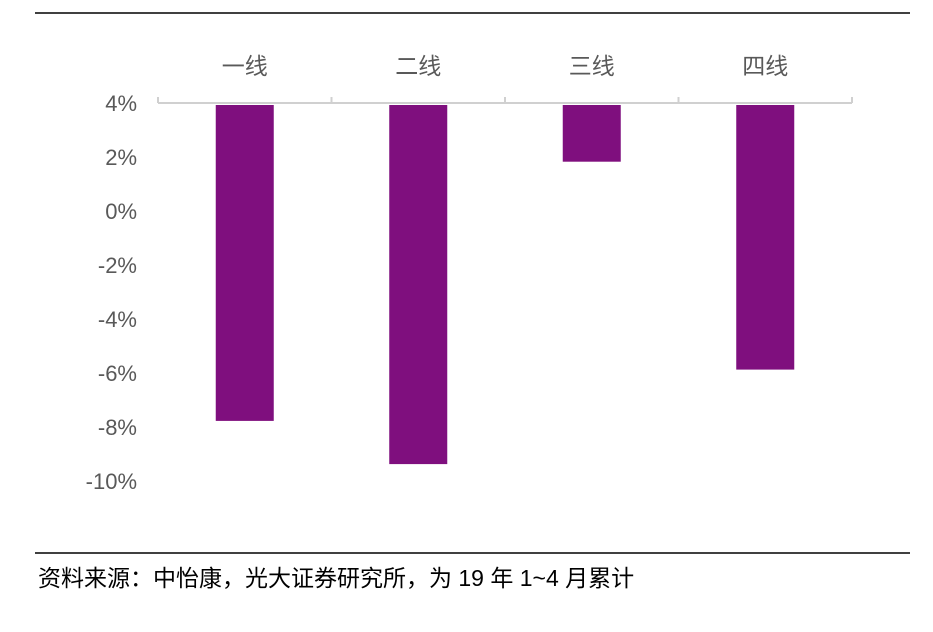 The height and width of the screenshot is (632, 933). I want to click on y-tick-label: -4%, so click(117, 319).